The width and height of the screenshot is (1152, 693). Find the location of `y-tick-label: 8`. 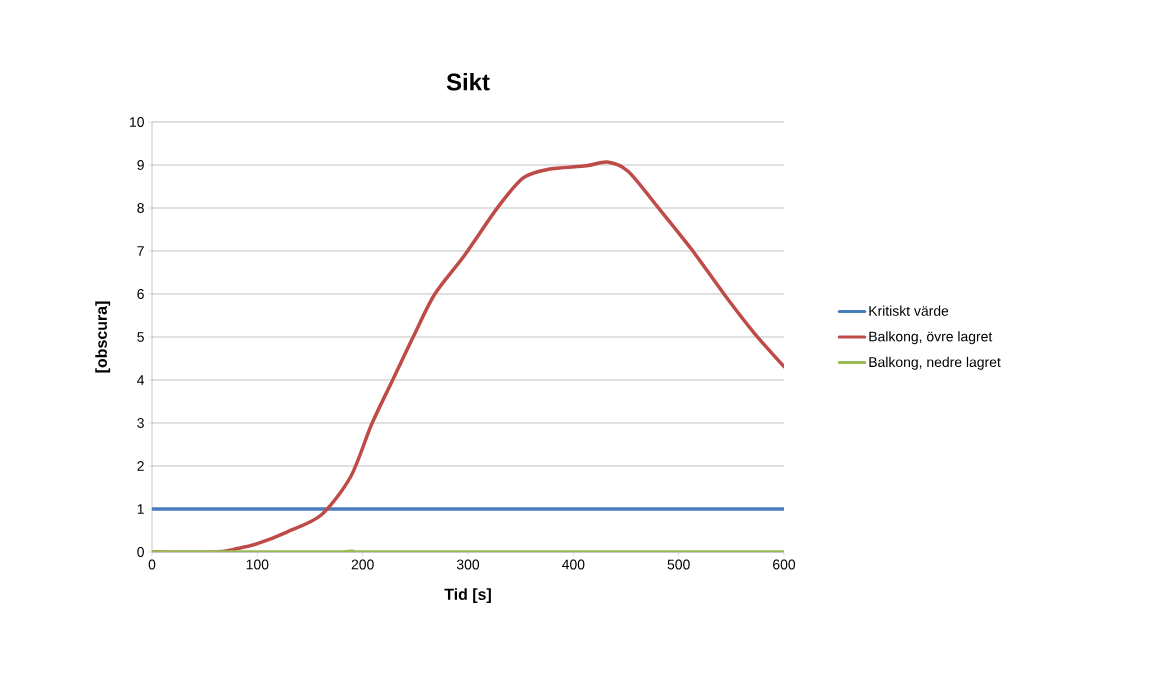

y-tick-label: 8 is located at coordinates (140, 208).